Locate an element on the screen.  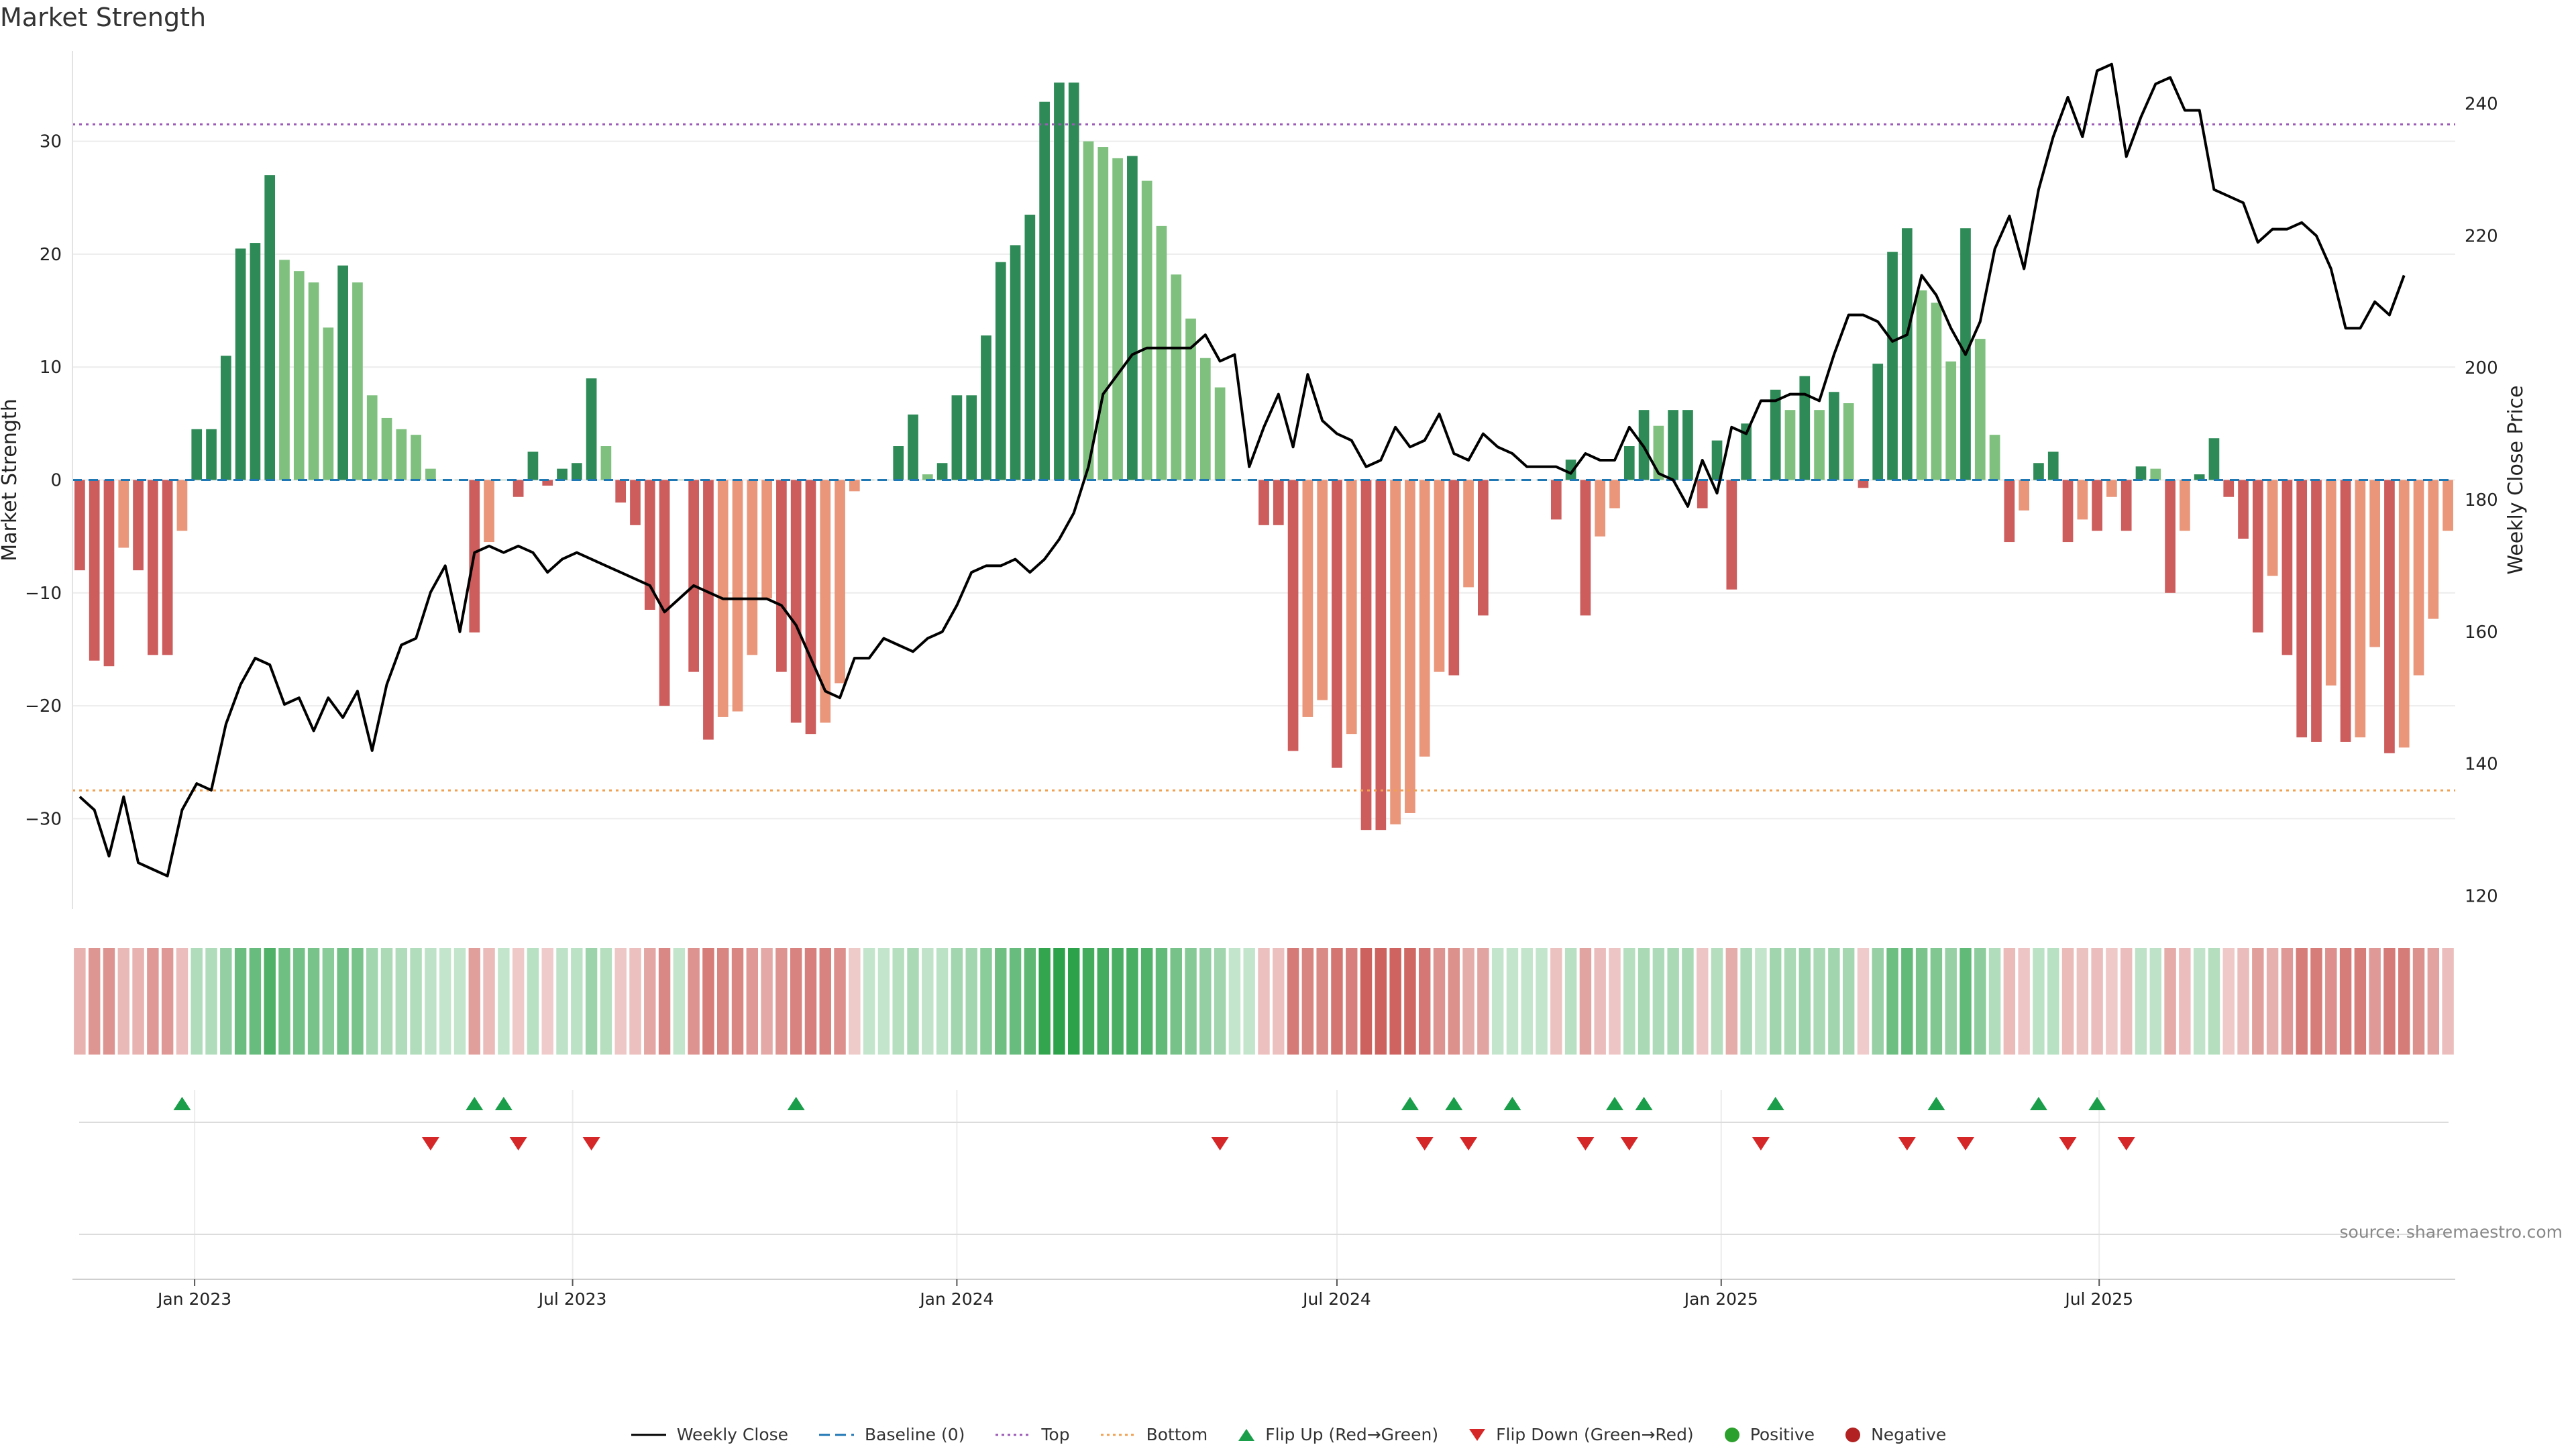
legend-flip-down: Flip Down (Green→Red) is located at coordinates (1581, 1434).